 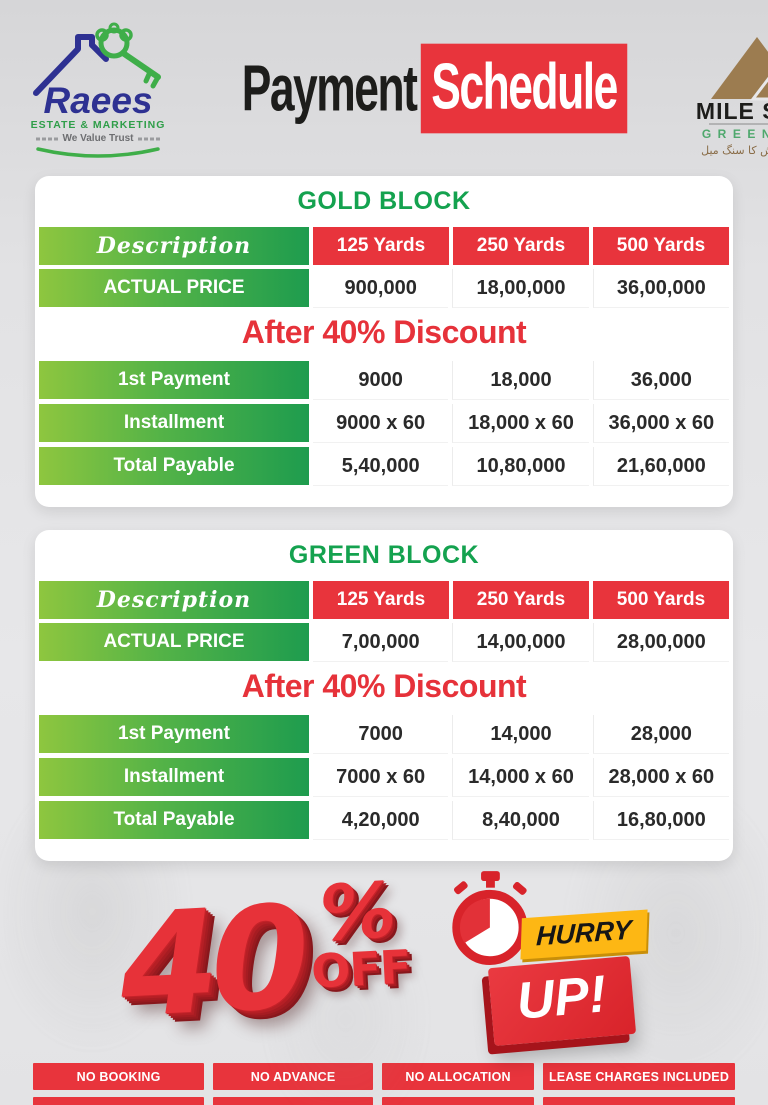 What do you see at coordinates (128, 55) in the screenshot?
I see `key-icon` at bounding box center [128, 55].